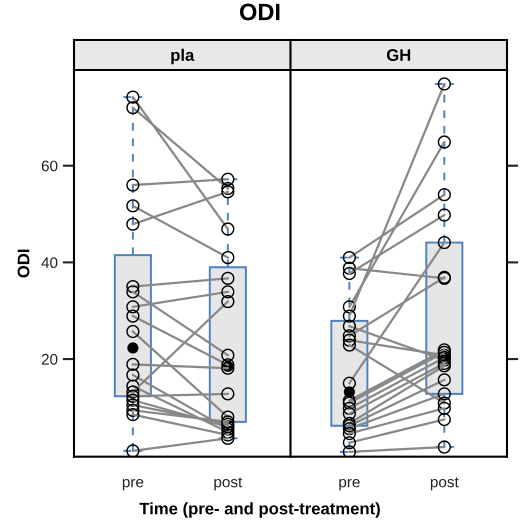 This screenshot has height=524, width=520. Describe the element at coordinates (49, 262) in the screenshot. I see `y-tick-label: 40` at that location.